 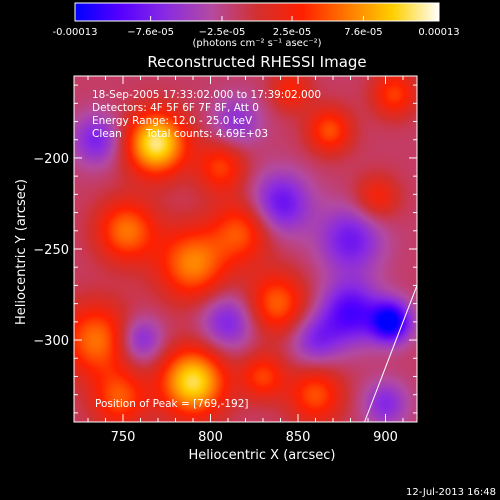 What do you see at coordinates (172, 404) in the screenshot?
I see `annotation-peak-position: Position of Peak = [769,-192]` at bounding box center [172, 404].